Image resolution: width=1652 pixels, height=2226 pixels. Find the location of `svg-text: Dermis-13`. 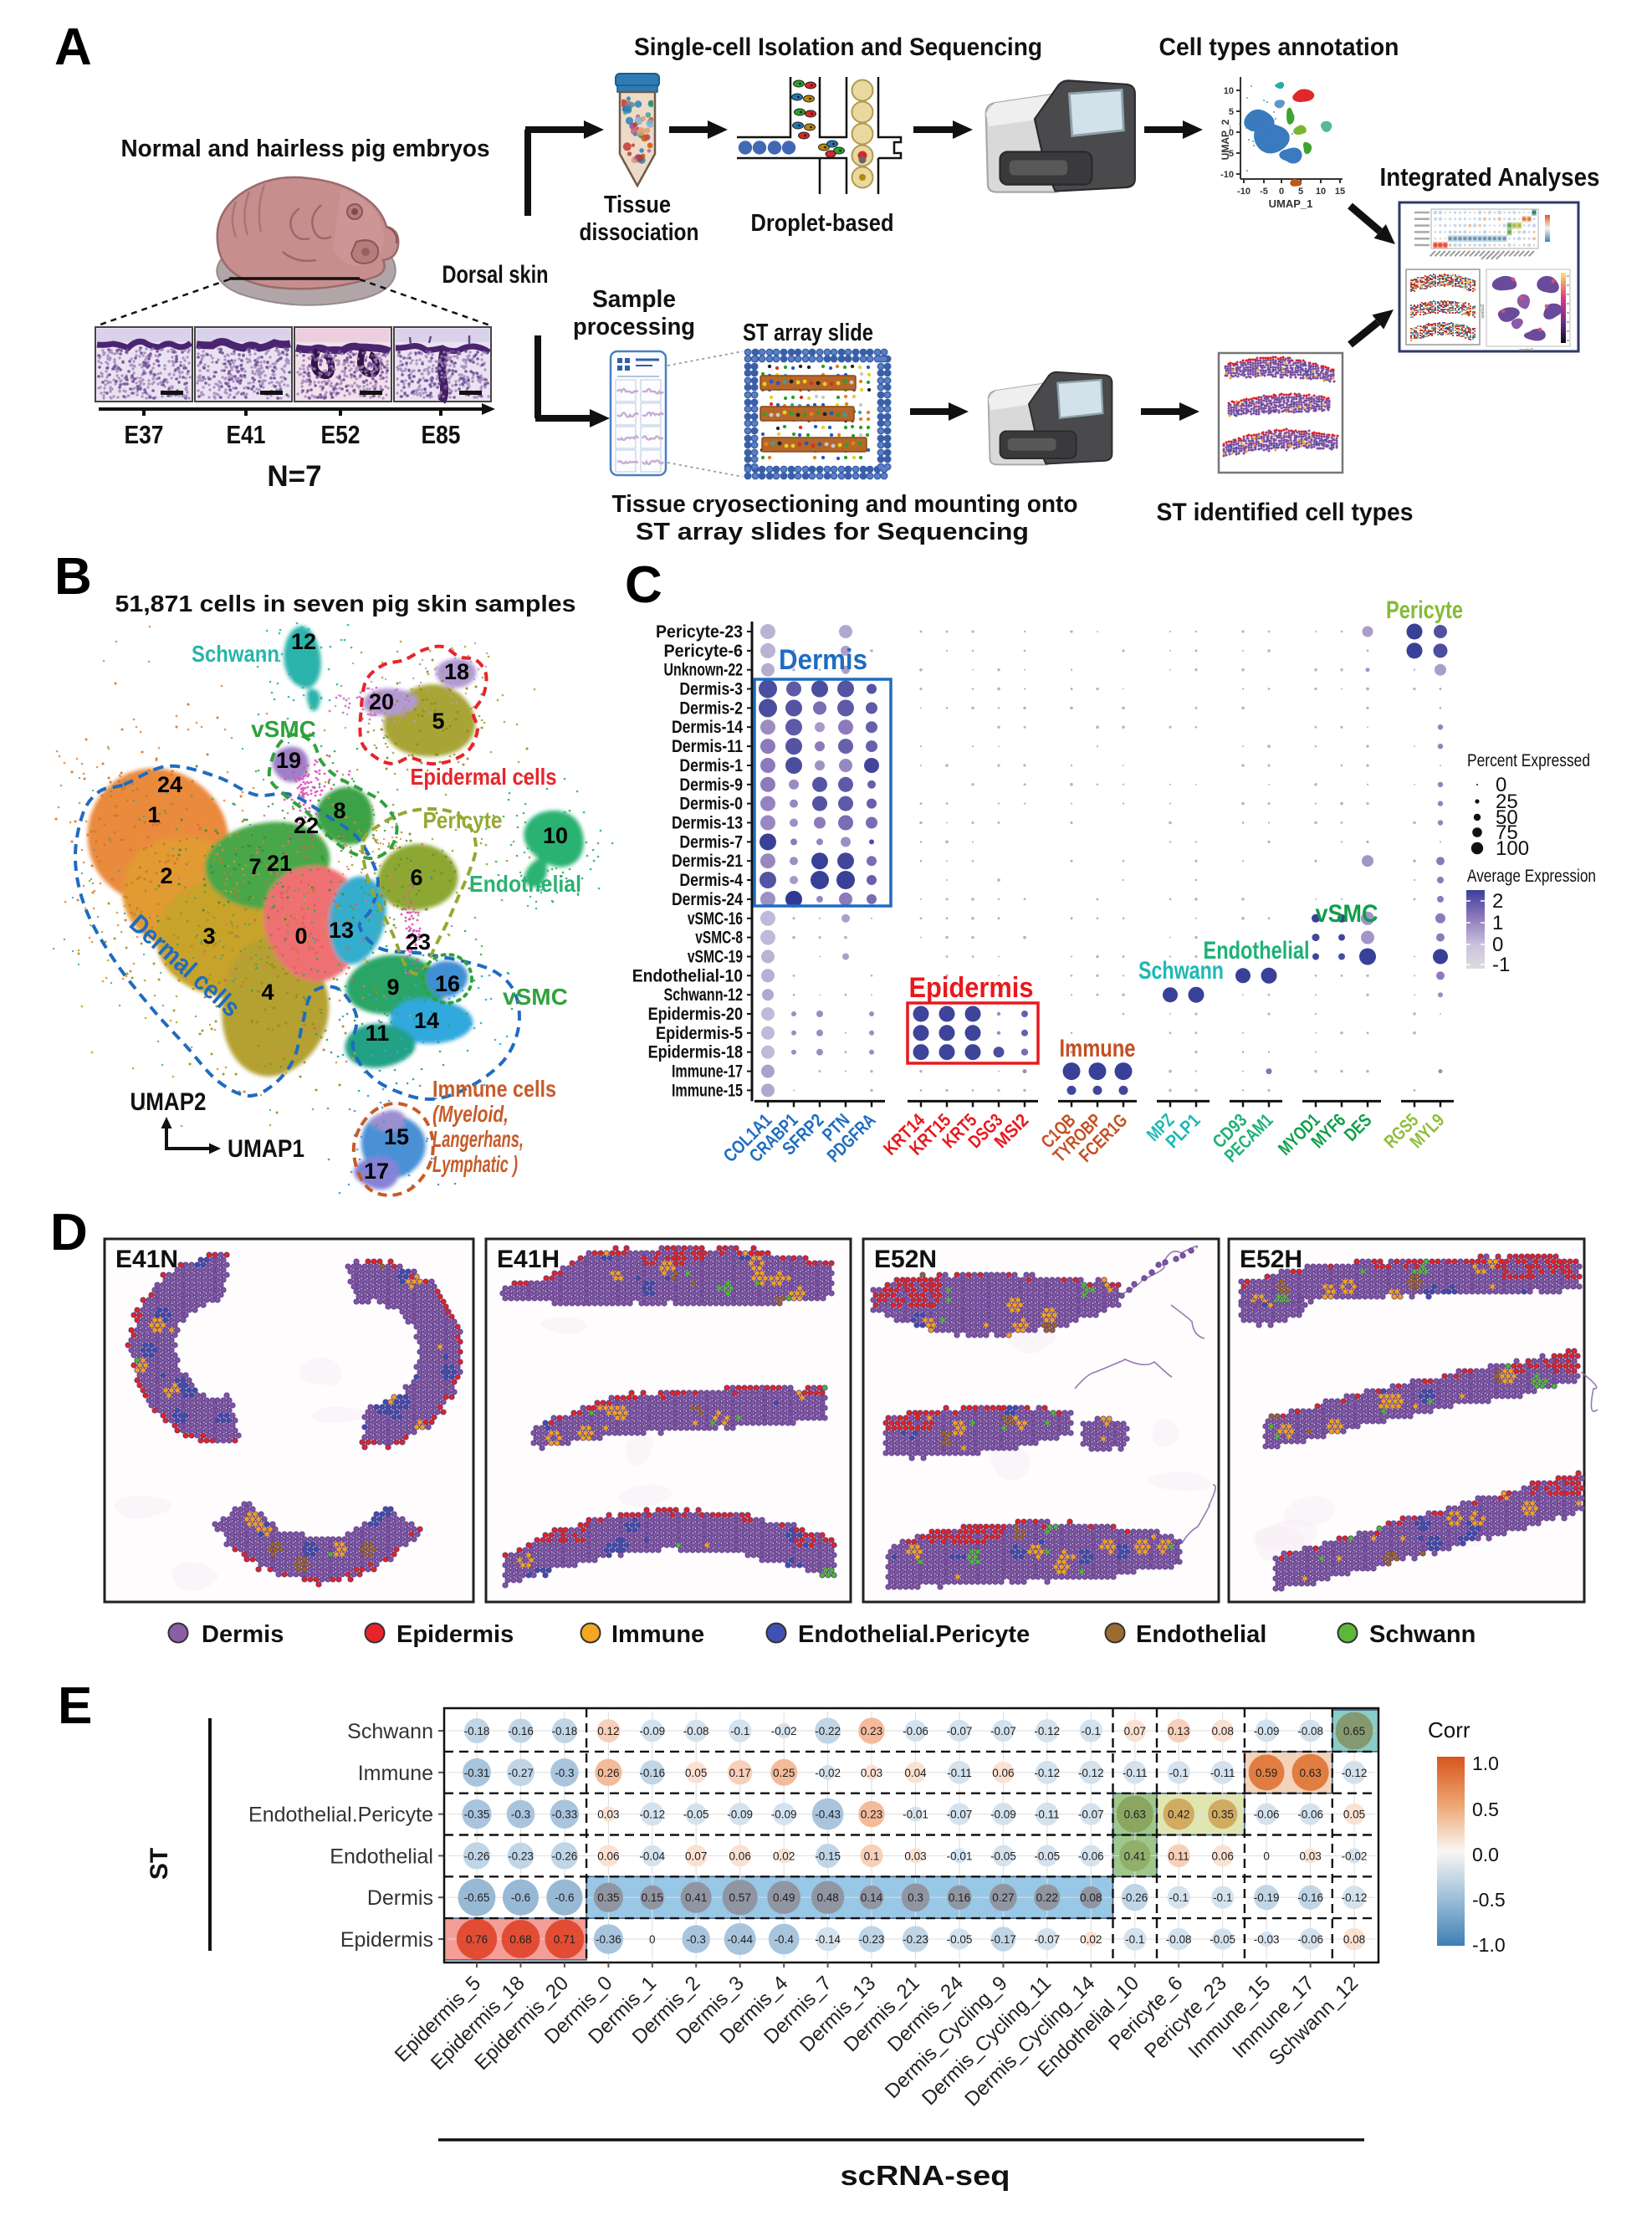

svg-text: Dermis-13 is located at coordinates (707, 823).